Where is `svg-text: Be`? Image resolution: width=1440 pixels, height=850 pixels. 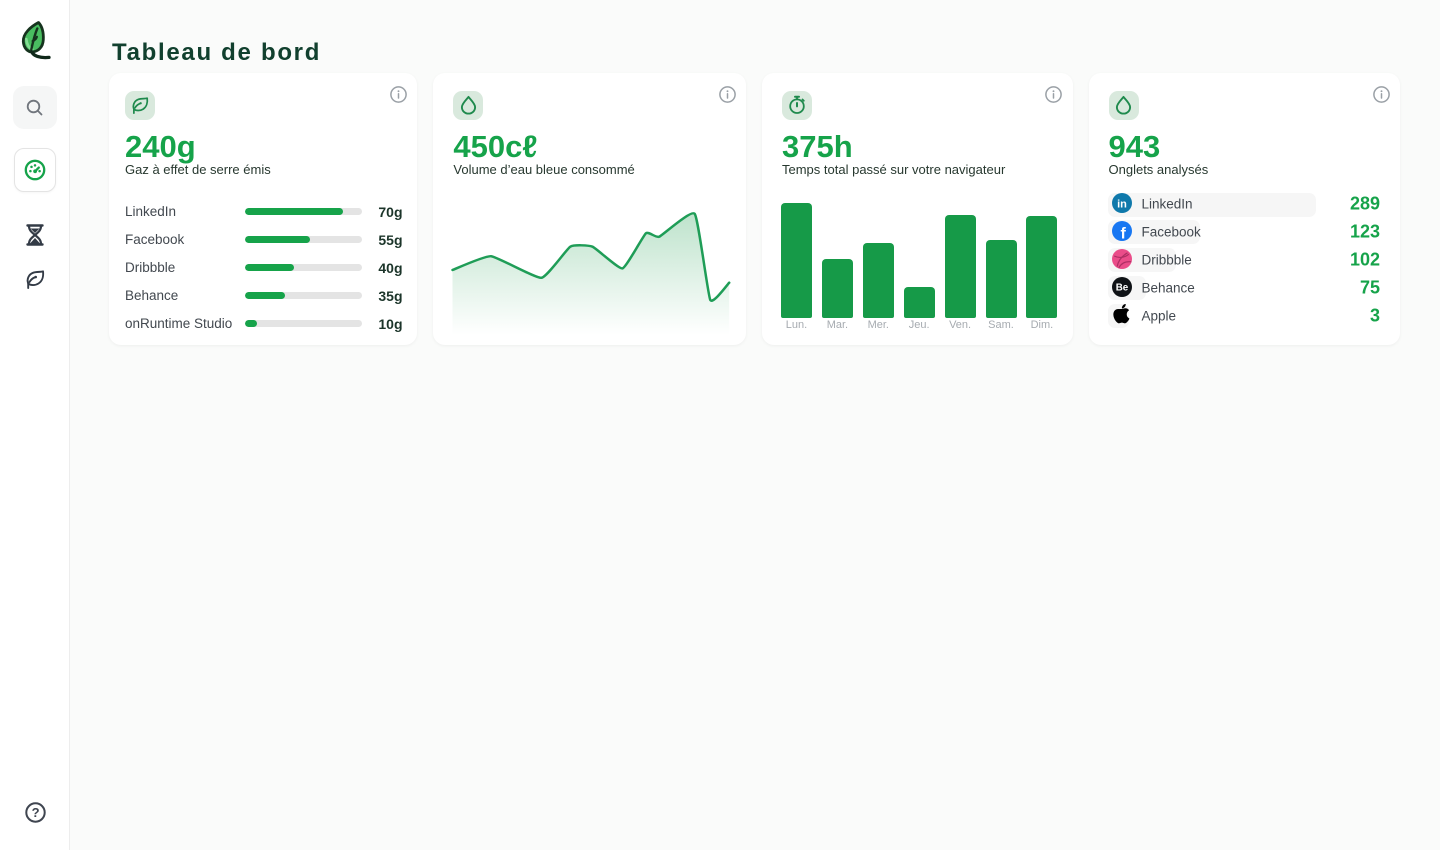 svg-text: Be is located at coordinates (1121, 287).